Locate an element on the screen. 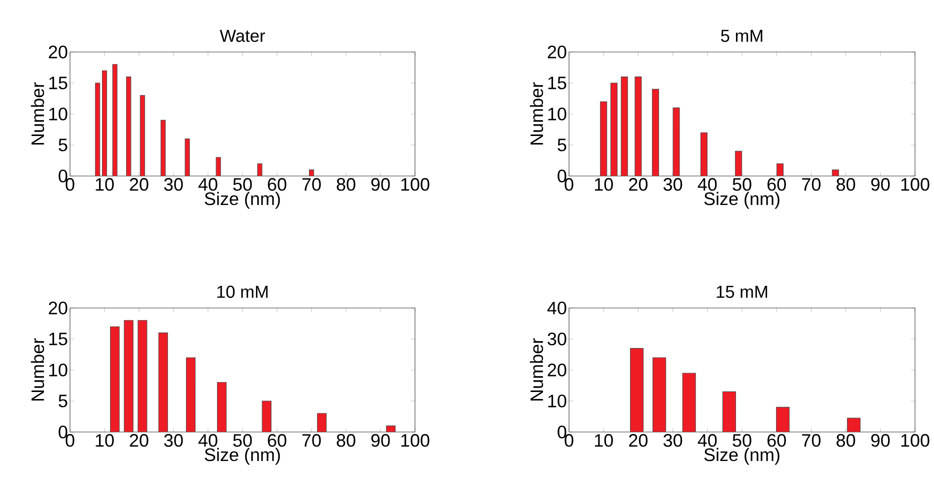 Image resolution: width=934 pixels, height=483 pixels. chart-title: 5 mM is located at coordinates (741, 36).